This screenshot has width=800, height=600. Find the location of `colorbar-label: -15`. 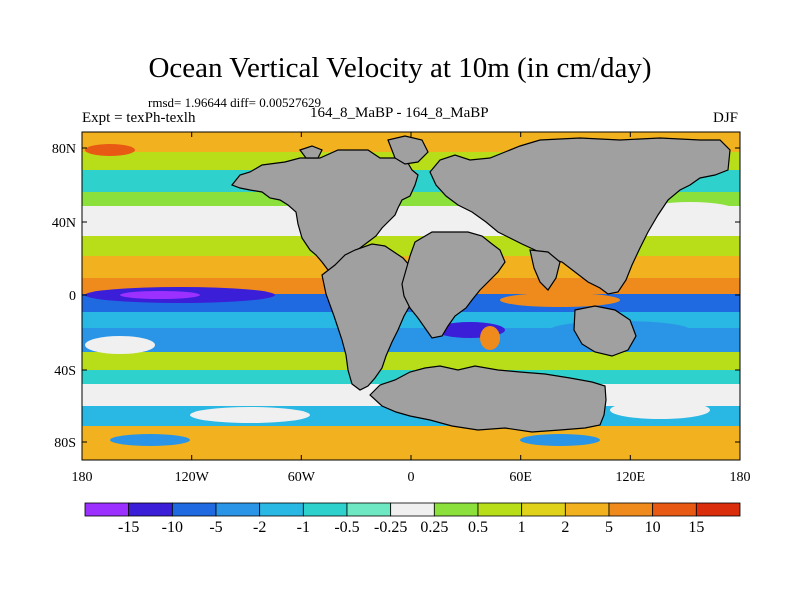

colorbar-label: -15 is located at coordinates (128, 527).